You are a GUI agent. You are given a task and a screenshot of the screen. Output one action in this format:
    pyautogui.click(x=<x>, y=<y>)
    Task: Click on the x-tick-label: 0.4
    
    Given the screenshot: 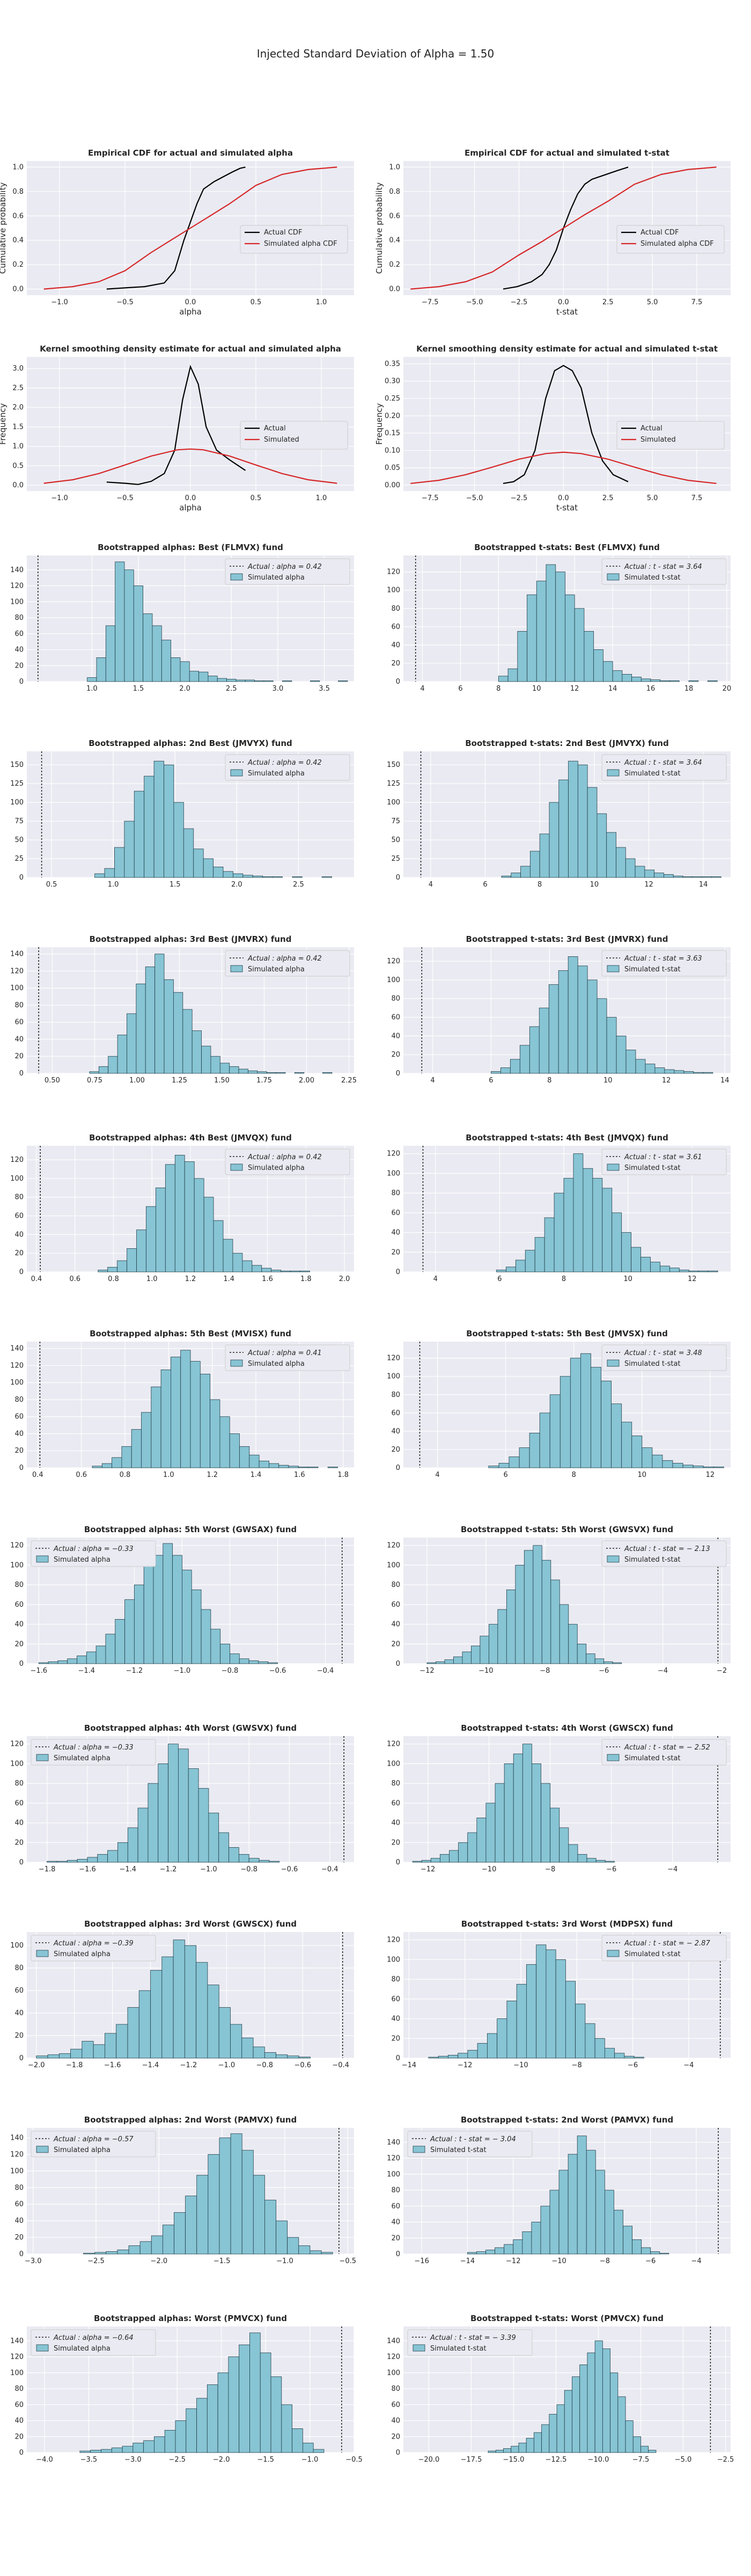 What is the action you would take?
    pyautogui.click(x=37, y=1475)
    